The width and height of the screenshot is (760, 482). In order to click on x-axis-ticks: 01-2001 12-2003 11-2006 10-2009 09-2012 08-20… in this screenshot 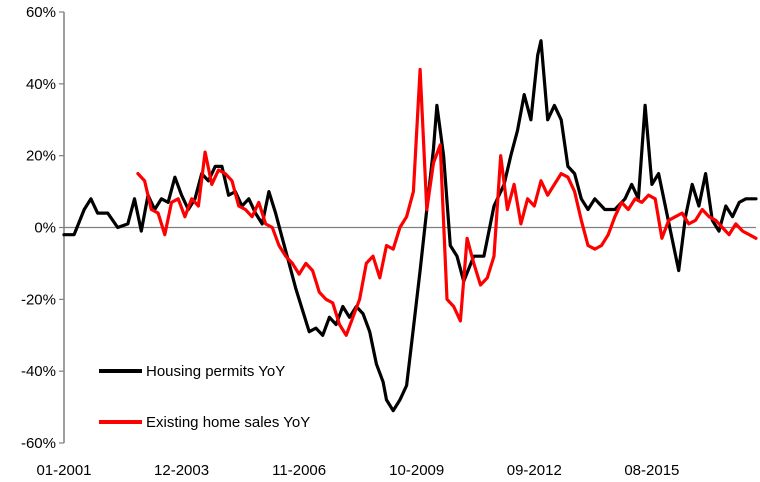, I will do `click(357, 470)`.